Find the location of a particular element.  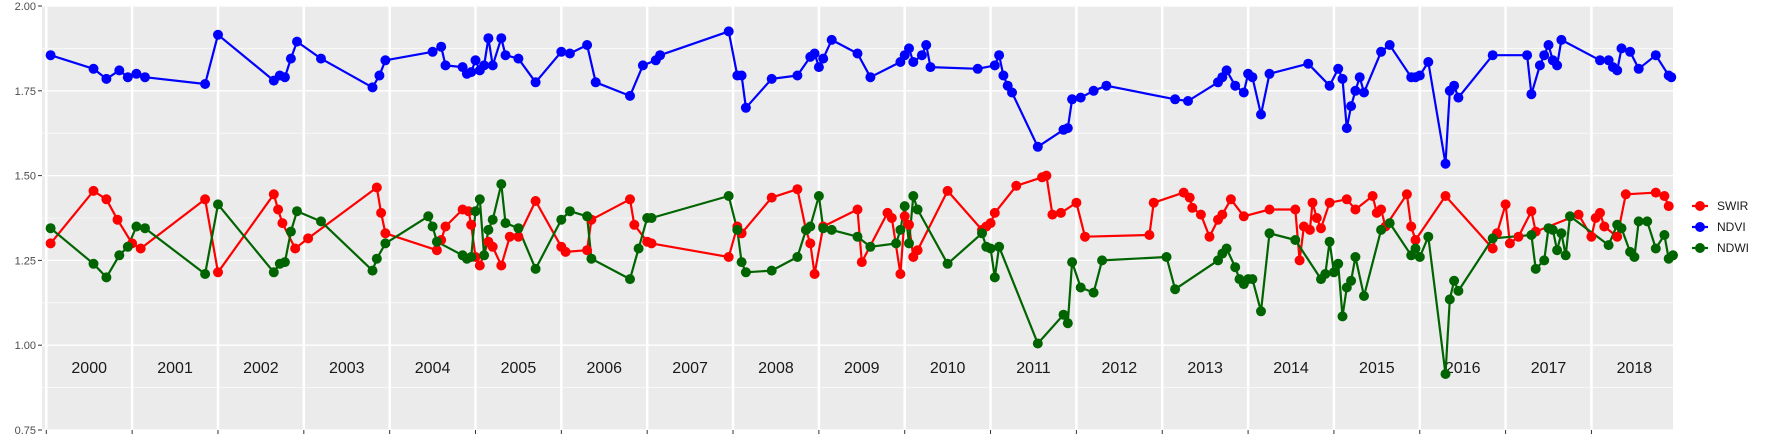

y-tick-label: 1.25 is located at coordinates (25, 261).